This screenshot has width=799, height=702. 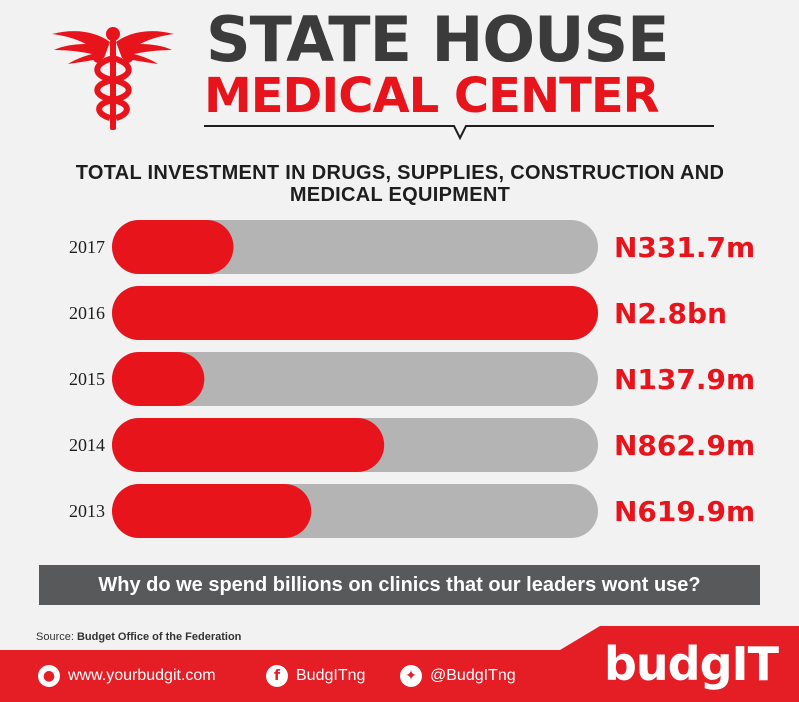 I want to click on bar-2013, so click(x=212, y=511).